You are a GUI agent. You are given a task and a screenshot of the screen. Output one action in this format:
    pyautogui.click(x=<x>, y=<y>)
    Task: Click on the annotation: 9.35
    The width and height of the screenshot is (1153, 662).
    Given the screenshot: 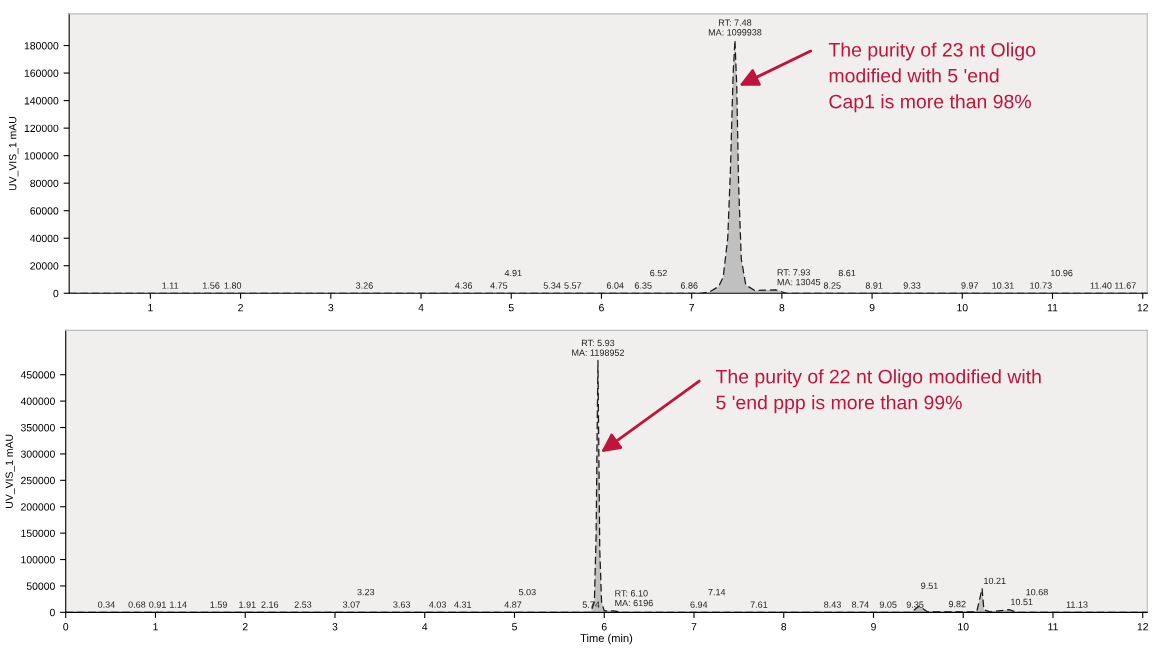 What is the action you would take?
    pyautogui.click(x=915, y=604)
    